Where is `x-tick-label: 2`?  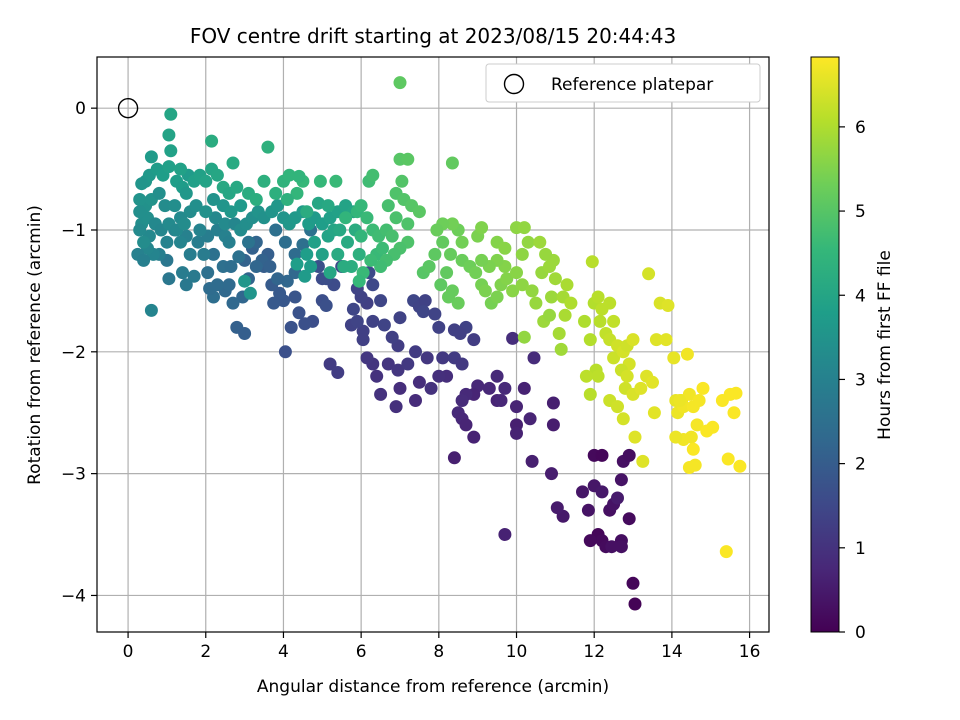 x-tick-label: 2 is located at coordinates (205, 652).